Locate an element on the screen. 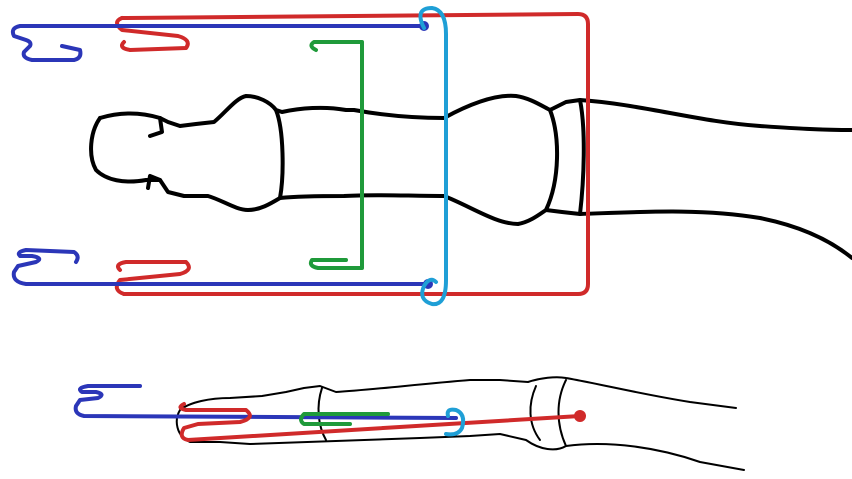 Image resolution: width=852 pixels, height=479 pixels. red-clip-bottom is located at coordinates (152, 278).